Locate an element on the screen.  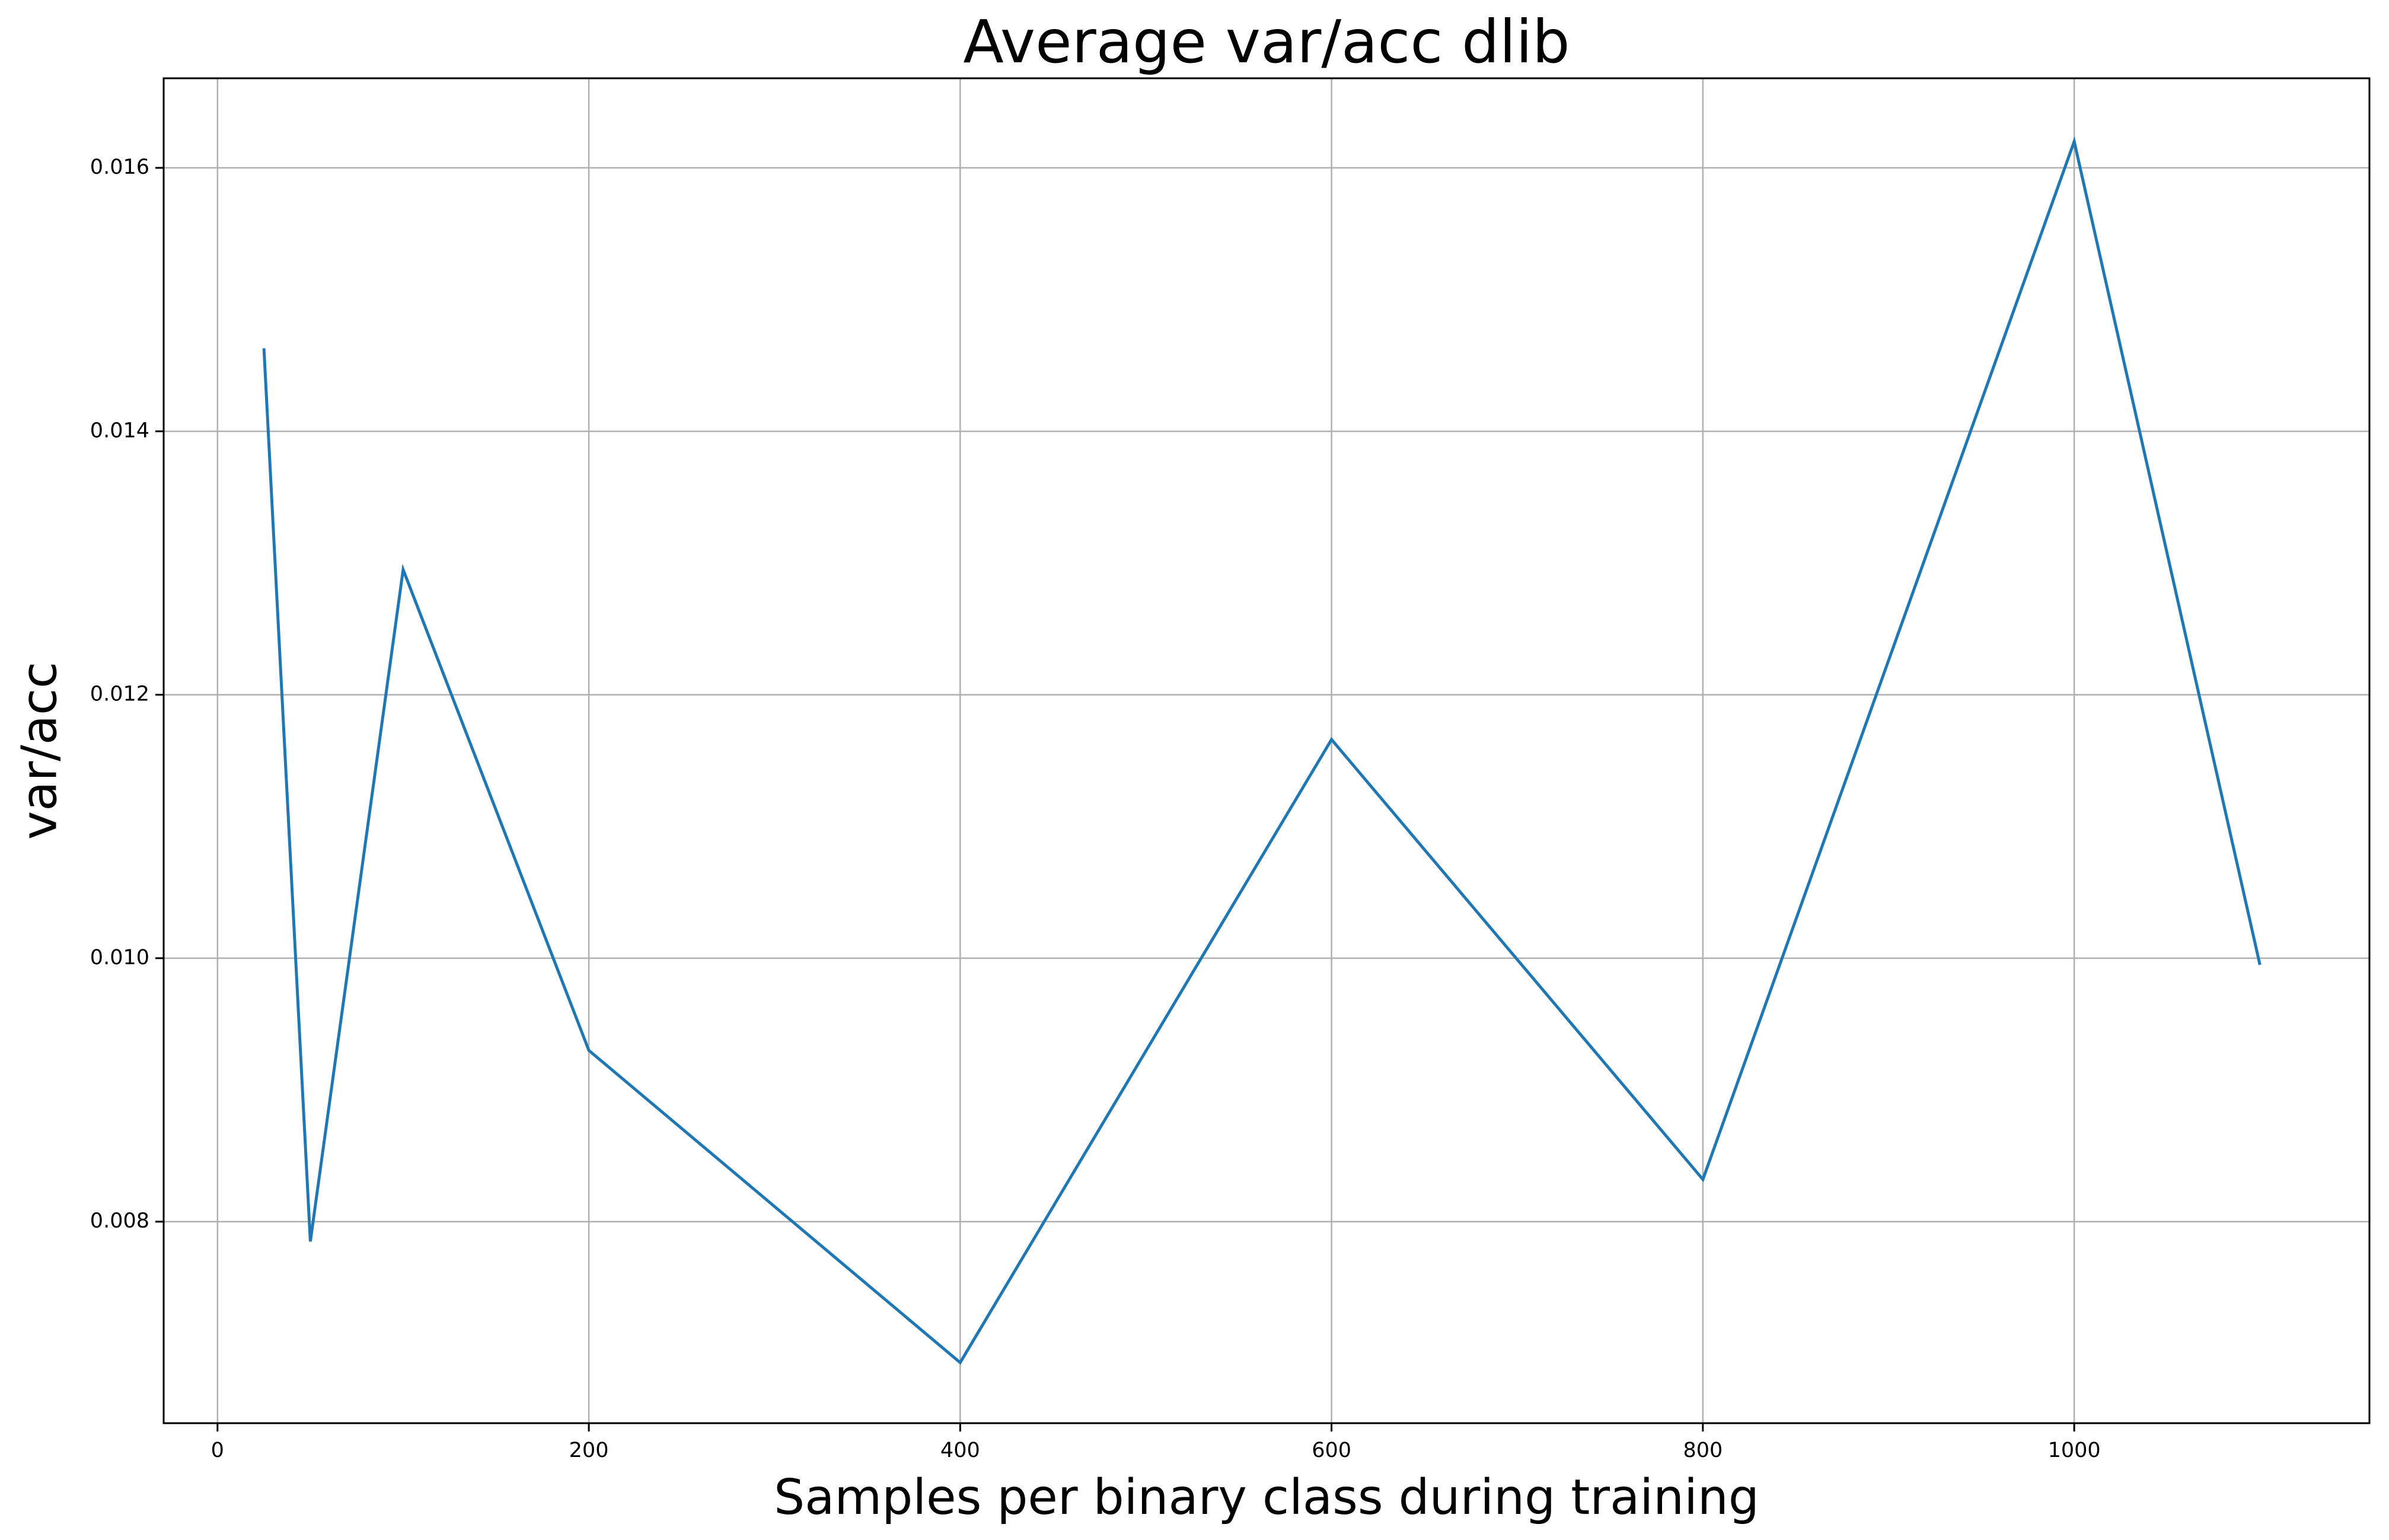
y-tick-label: 0.014 is located at coordinates (120, 430).